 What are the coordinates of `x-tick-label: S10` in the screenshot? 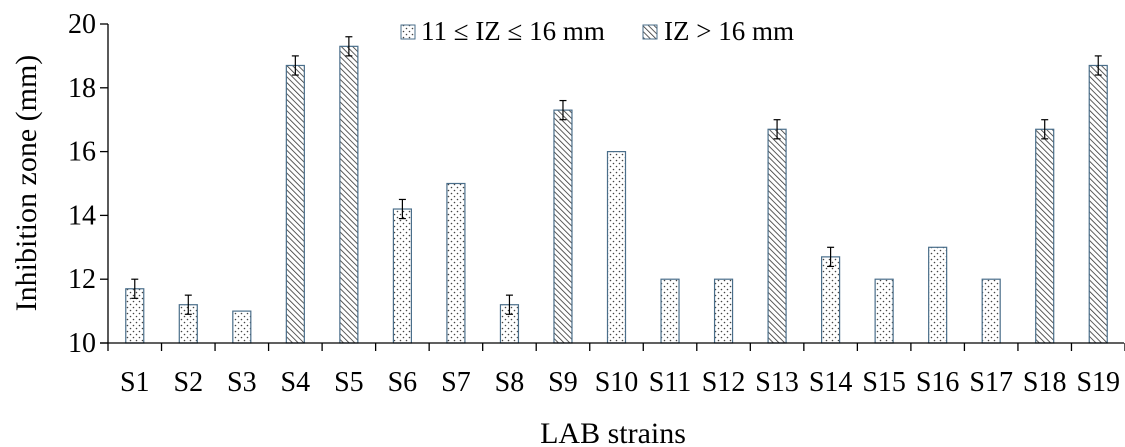 It's located at (617, 382).